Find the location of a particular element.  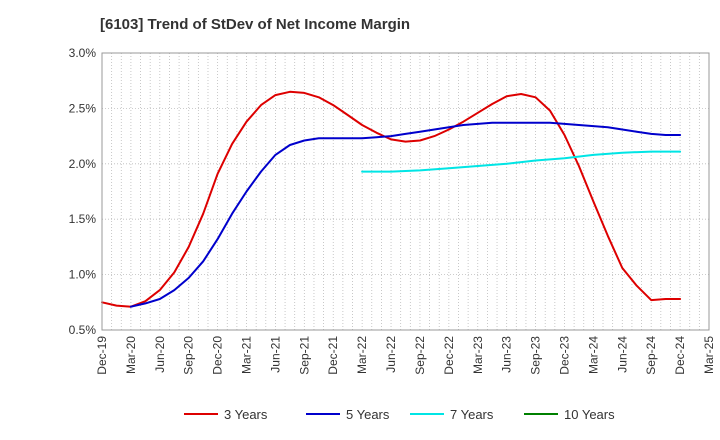

x-tick-label: Dec-23 is located at coordinates (564, 355).